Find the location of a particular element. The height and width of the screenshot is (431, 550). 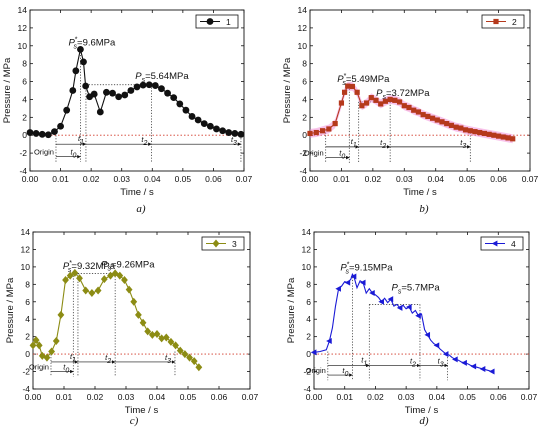

t3-label: t3 is located at coordinates (168, 359).